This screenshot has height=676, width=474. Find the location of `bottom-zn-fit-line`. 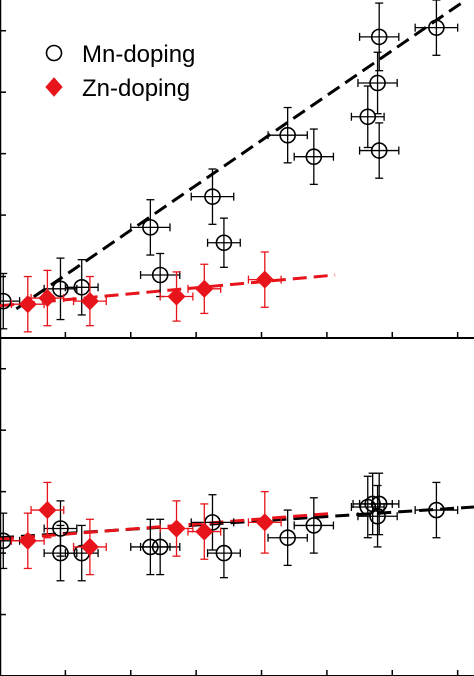

bottom-zn-fit-line is located at coordinates (168, 526).